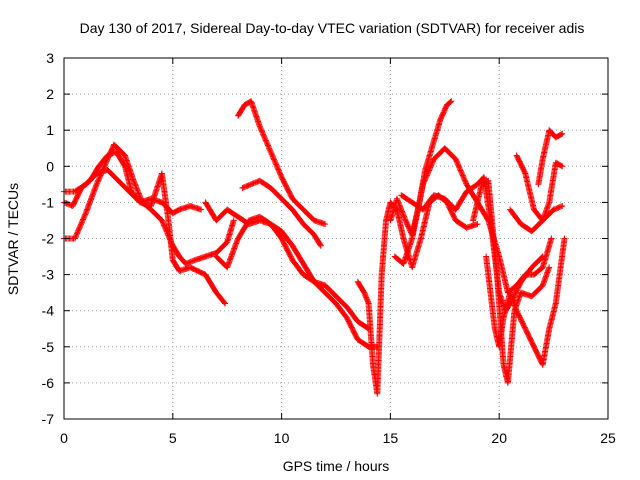 The width and height of the screenshot is (640, 480). I want to click on y-tick-label: -4, so click(48, 311).